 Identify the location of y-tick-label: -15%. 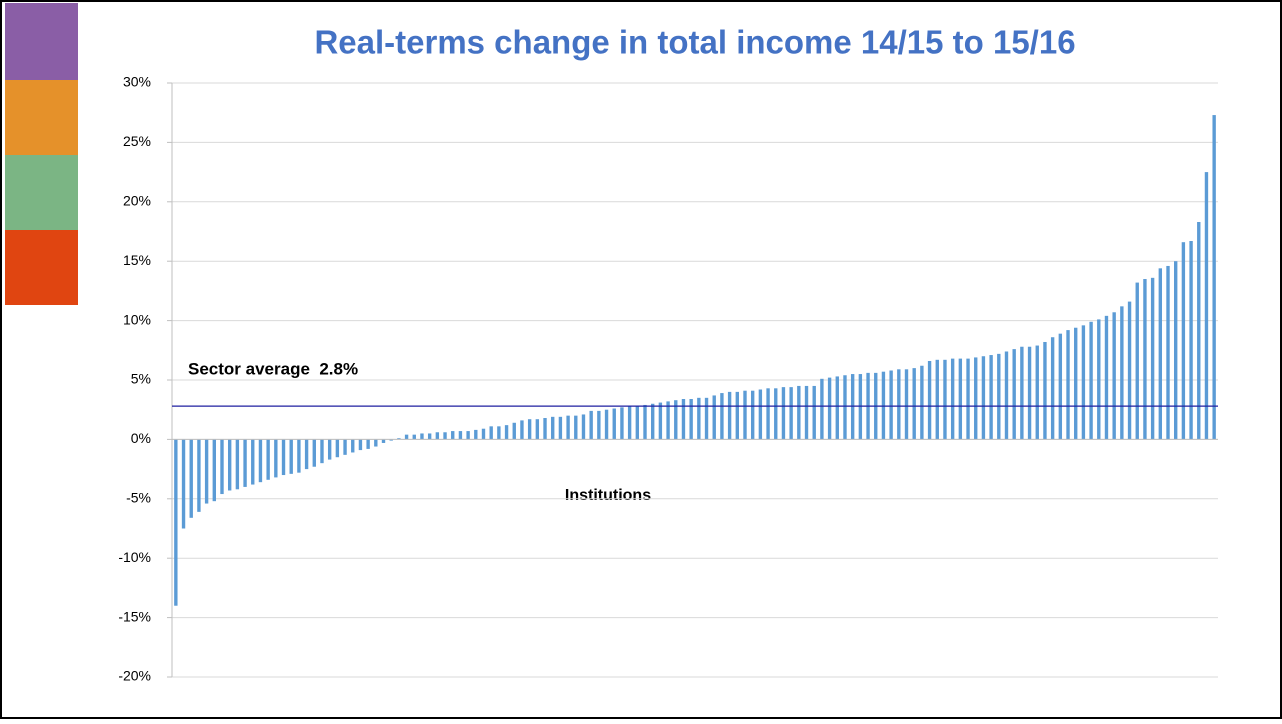
(134, 616).